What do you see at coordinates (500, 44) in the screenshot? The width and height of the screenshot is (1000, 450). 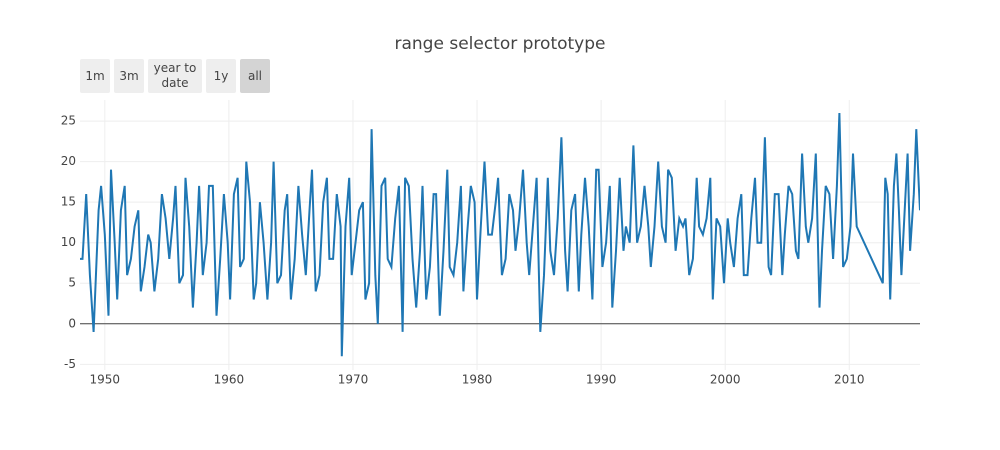 I see `chart-title: range selector prototype` at bounding box center [500, 44].